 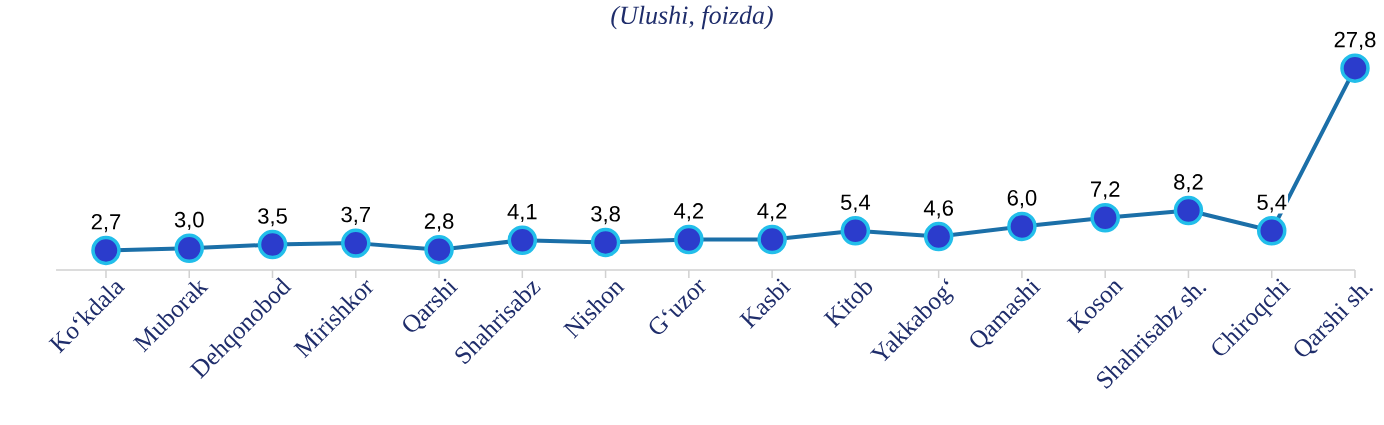 What do you see at coordinates (272, 217) in the screenshot?
I see `data-label: 3,5` at bounding box center [272, 217].